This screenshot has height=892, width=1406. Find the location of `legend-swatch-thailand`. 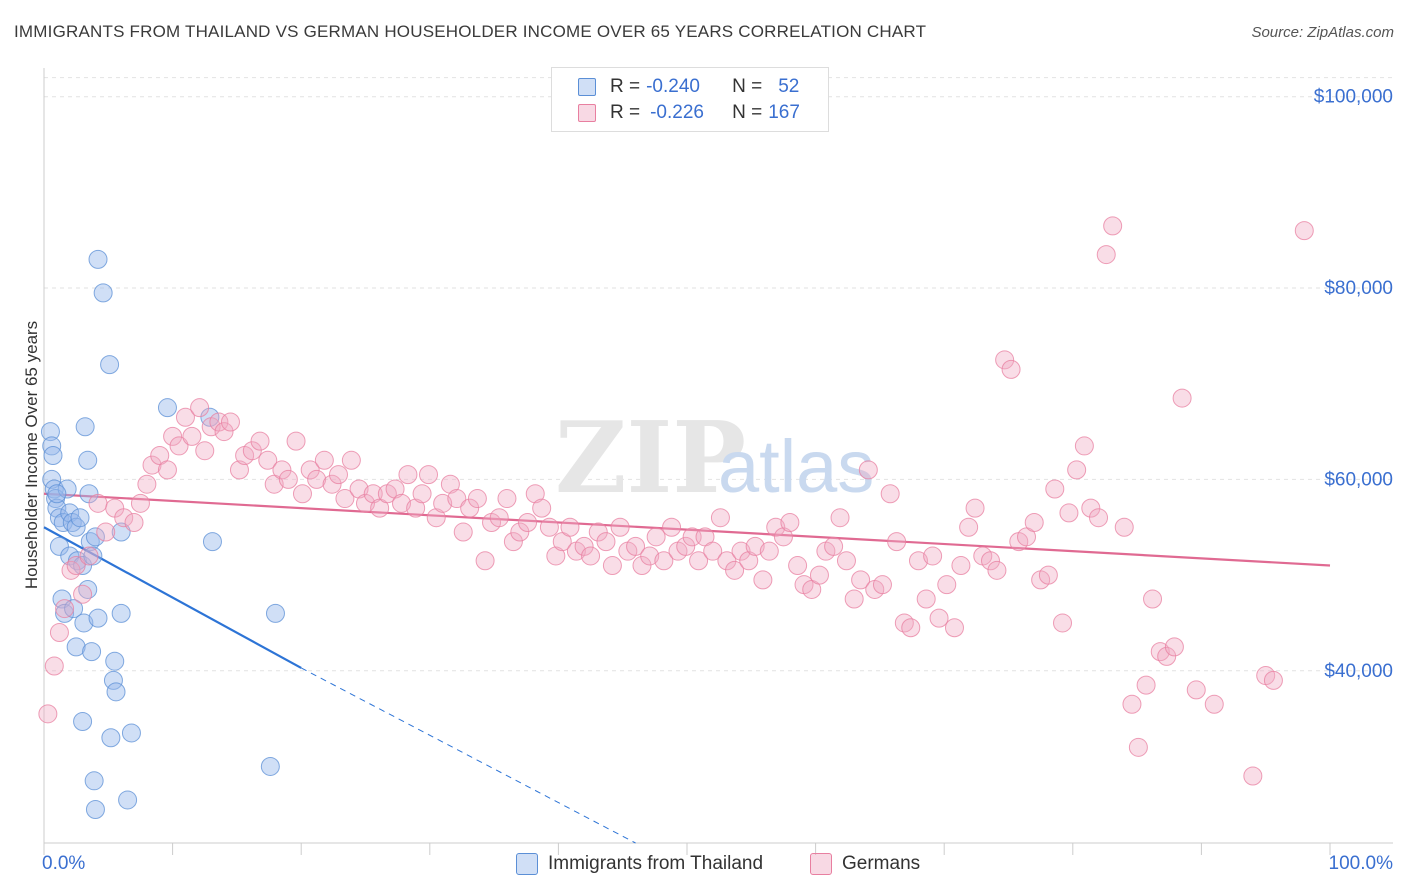

legend-swatch-thailand is located at coordinates (587, 87).